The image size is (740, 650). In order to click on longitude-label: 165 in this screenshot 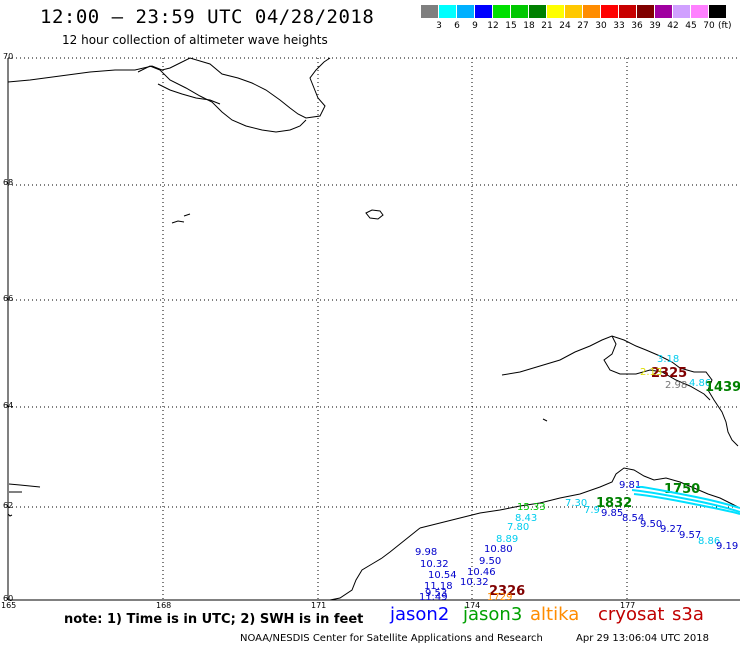, I will do `click(9, 605)`.